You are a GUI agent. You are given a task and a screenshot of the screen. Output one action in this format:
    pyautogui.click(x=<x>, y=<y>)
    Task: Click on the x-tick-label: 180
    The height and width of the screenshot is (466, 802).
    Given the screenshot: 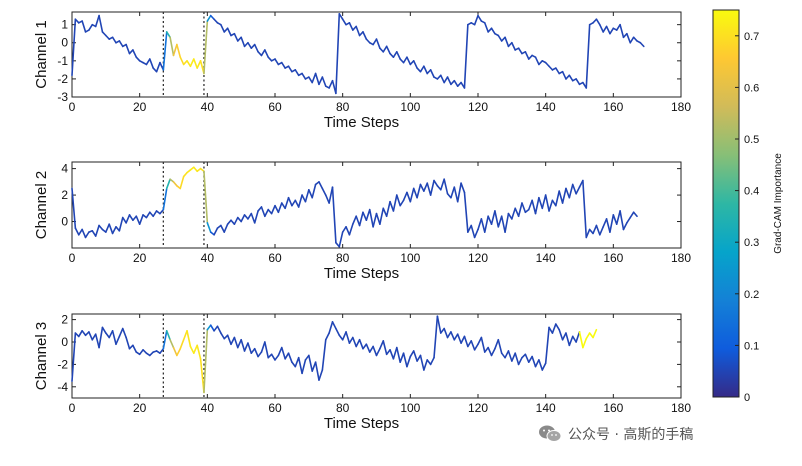 What is the action you would take?
    pyautogui.click(x=681, y=107)
    